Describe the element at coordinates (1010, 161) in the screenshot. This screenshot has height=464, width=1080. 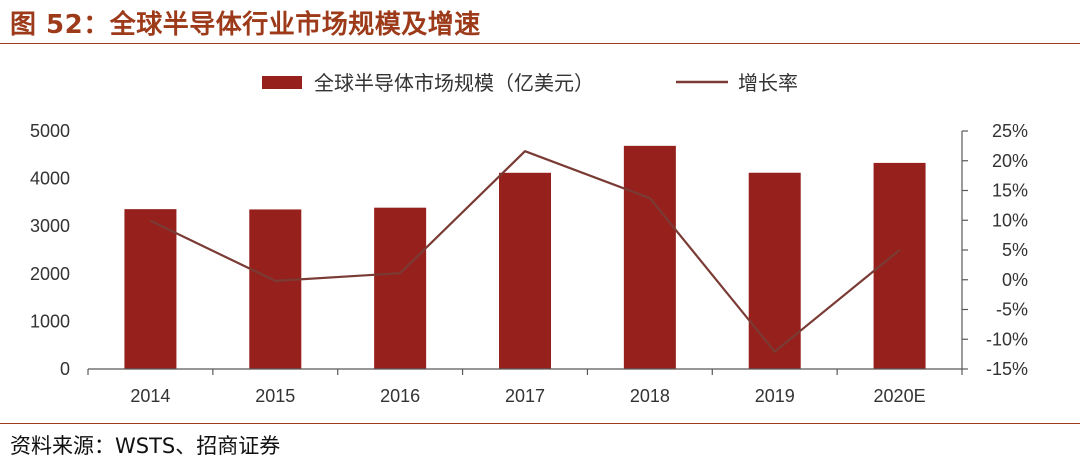
I see `right-tick-label: 20%` at that location.